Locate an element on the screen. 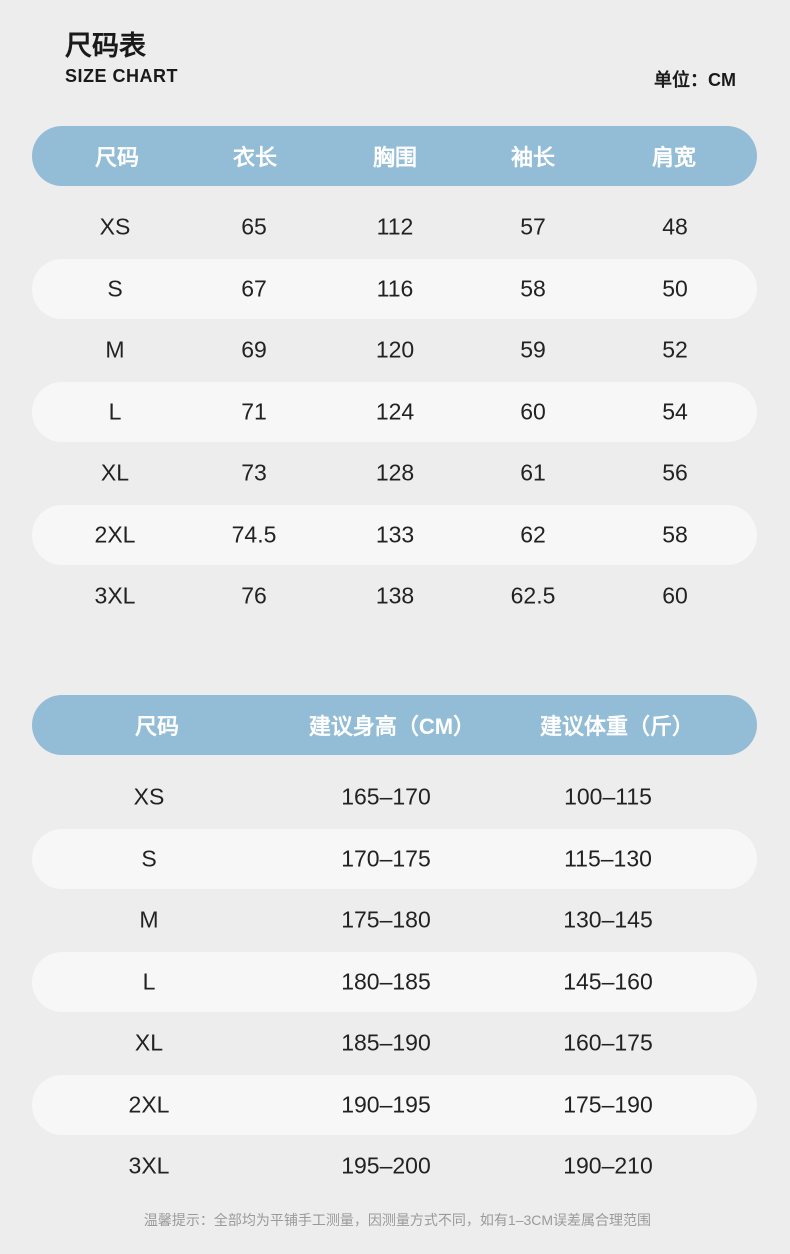 The image size is (790, 1254). table-cell: 54 is located at coordinates (675, 411).